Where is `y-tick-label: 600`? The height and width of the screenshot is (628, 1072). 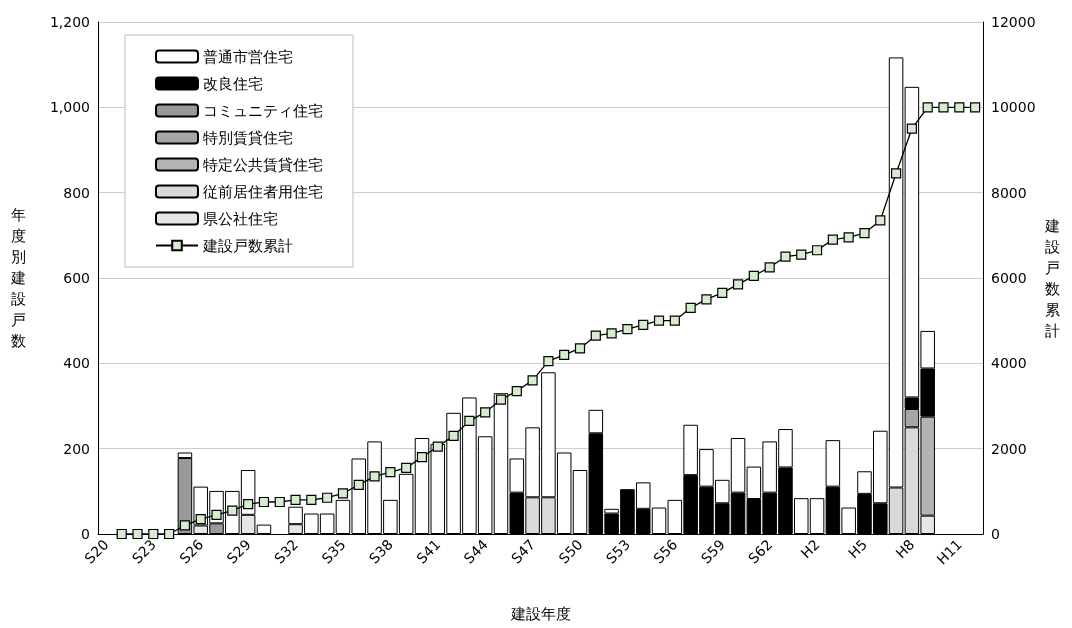 y-tick-label: 600 is located at coordinates (76, 278).